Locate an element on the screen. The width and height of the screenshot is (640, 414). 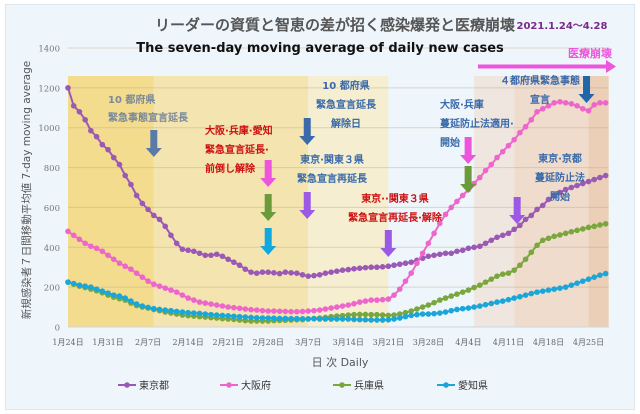
x-tick-label: 1月31日 is located at coordinates (107, 342).